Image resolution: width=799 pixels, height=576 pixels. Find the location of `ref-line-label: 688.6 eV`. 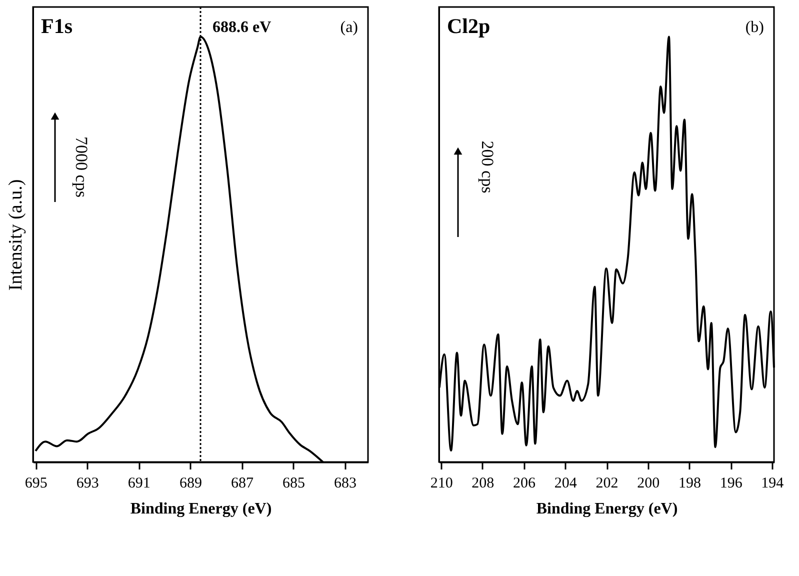

ref-line-label: 688.6 eV is located at coordinates (242, 27).